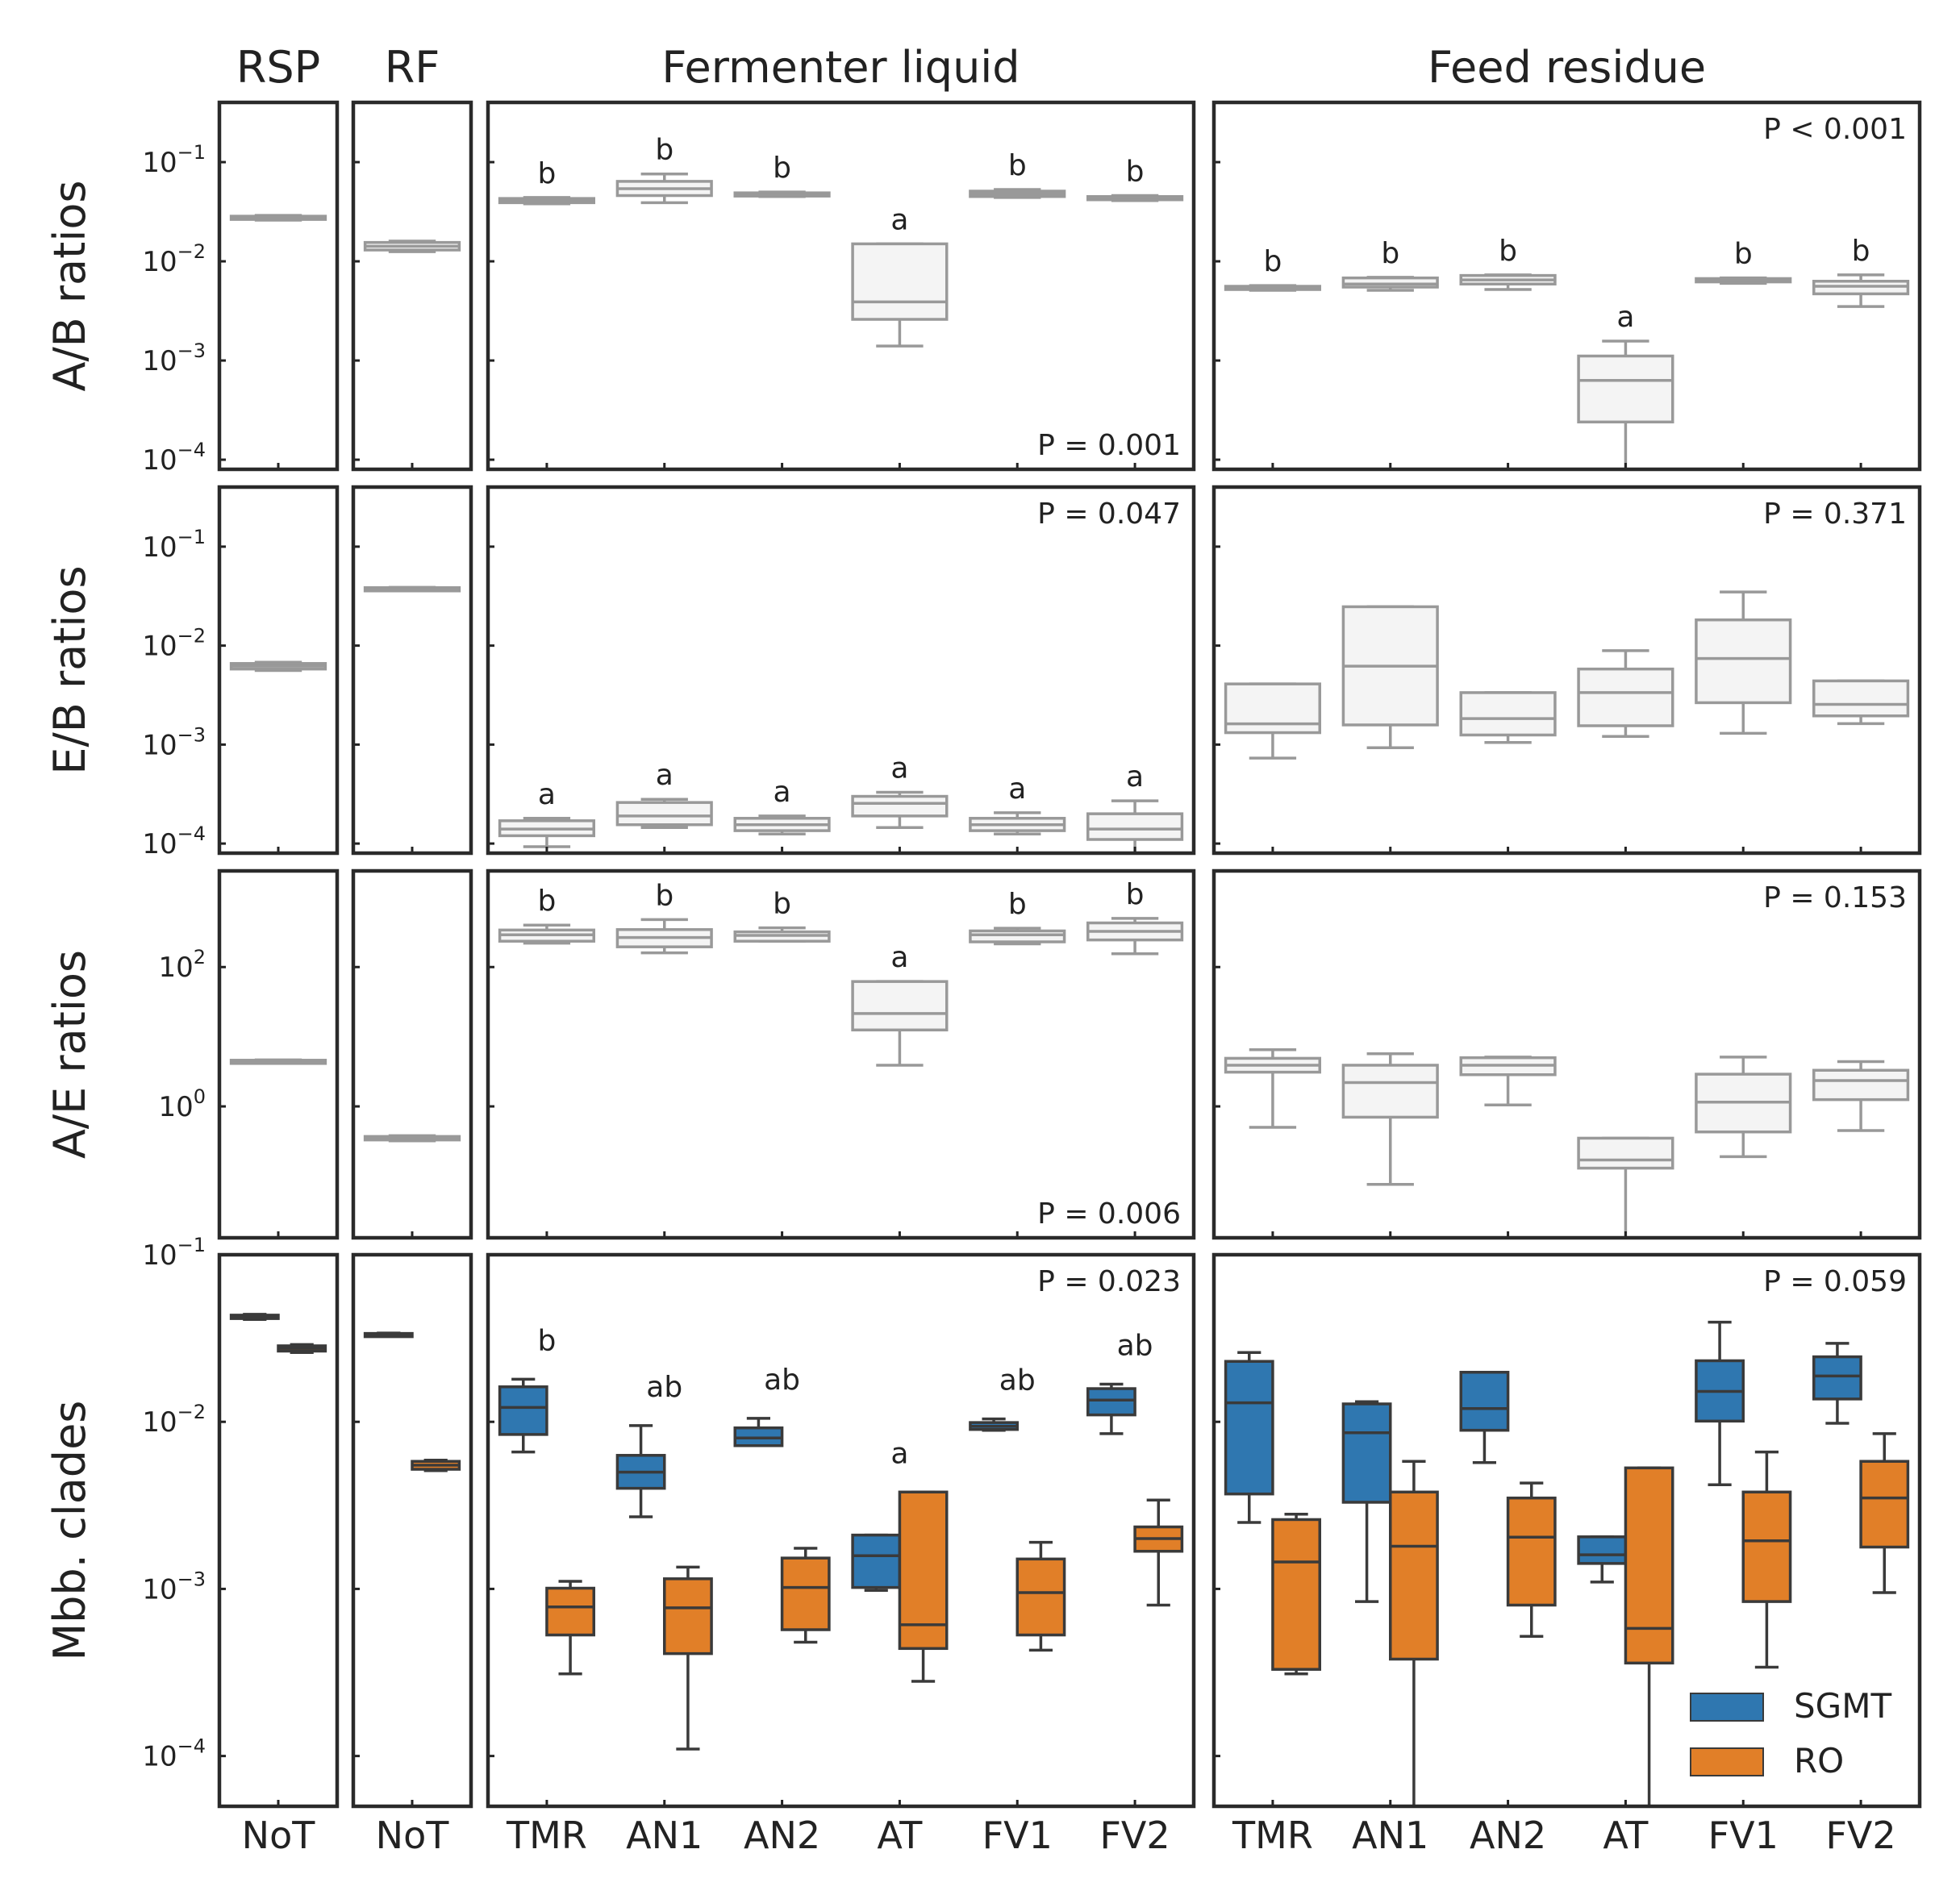 The image size is (1960, 1895). What do you see at coordinates (546, 1835) in the screenshot?
I see `category-label-tmr: TMR` at bounding box center [546, 1835].